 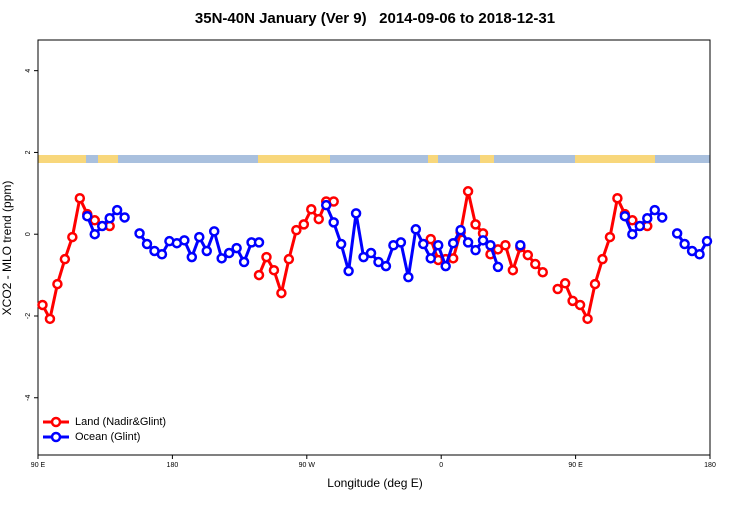 What do you see at coordinates (7, 248) in the screenshot?
I see `y-axis-label: XCO2 - MLO trend (ppm)` at bounding box center [7, 248].